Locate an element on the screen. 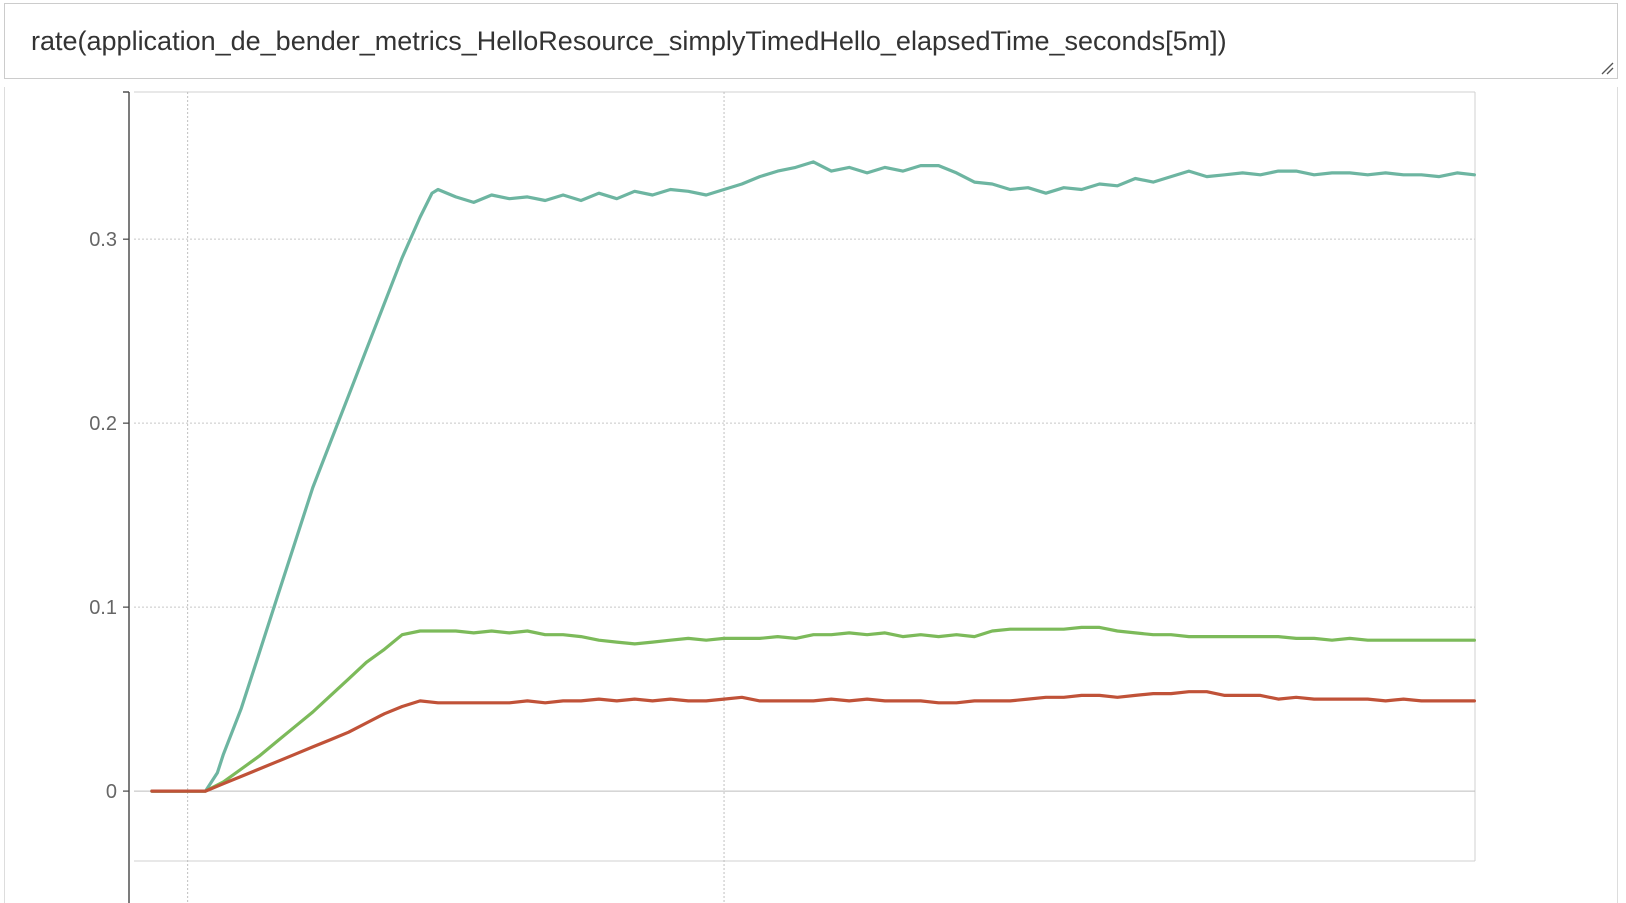 This screenshot has height=903, width=1626. x-tick-label: 12:45 is located at coordinates (219, 902).